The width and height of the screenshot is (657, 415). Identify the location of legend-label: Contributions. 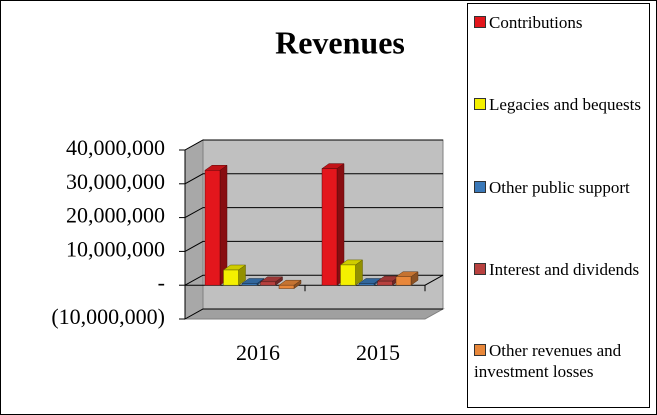
(536, 22).